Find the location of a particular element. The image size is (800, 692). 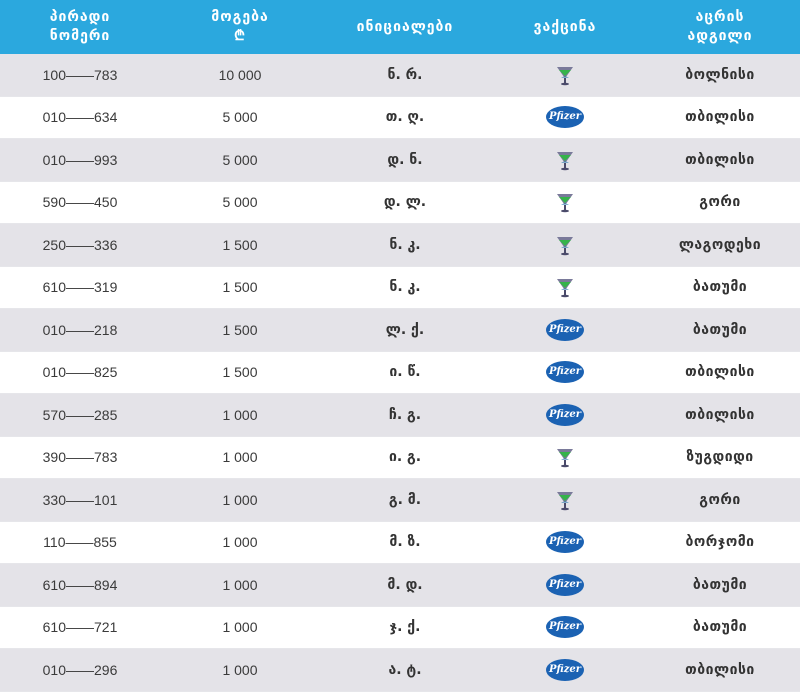

table-row: 010——993 5 000 დ. ნ. თბილისი is located at coordinates (400, 160).